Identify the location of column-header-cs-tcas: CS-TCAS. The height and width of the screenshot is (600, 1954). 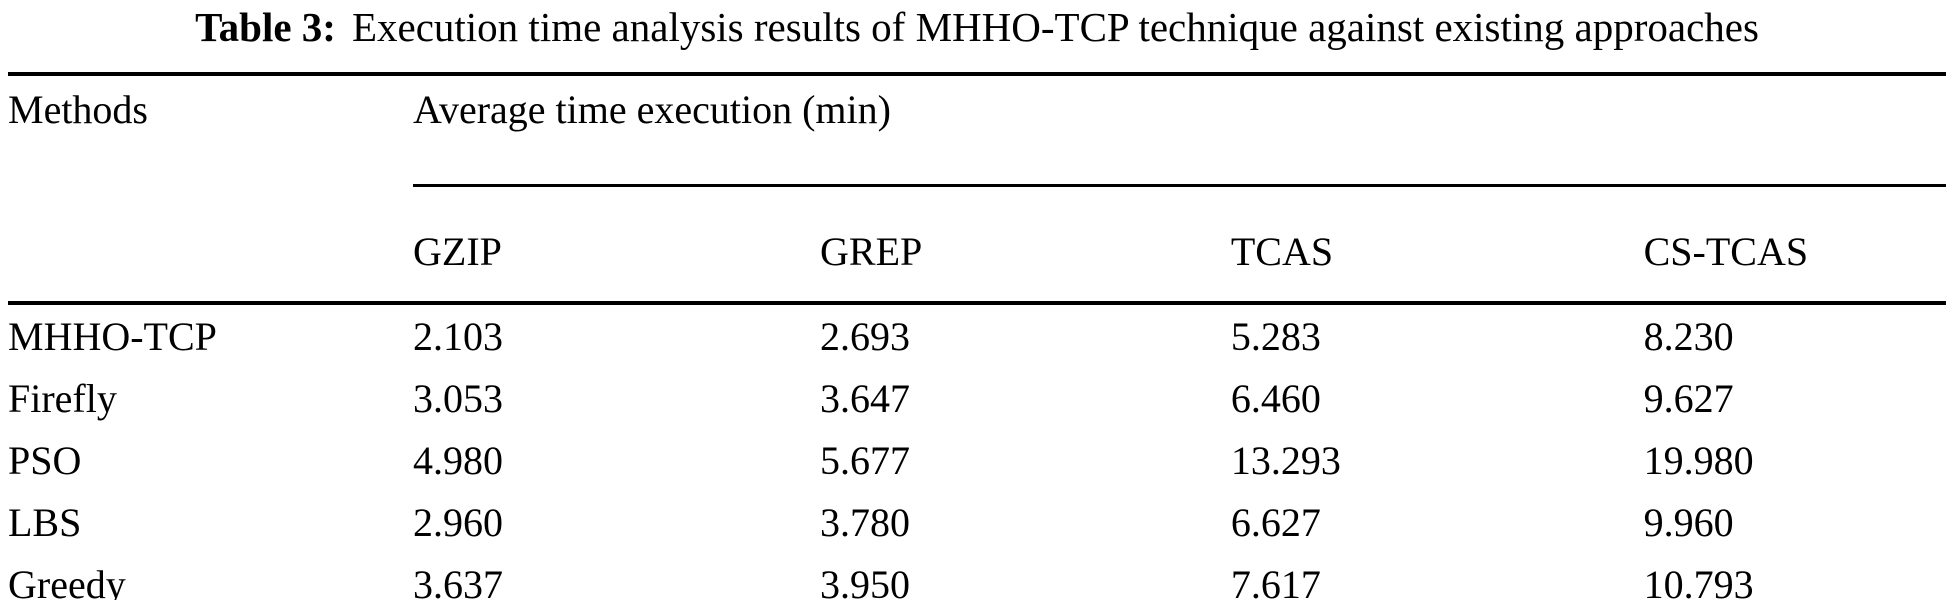
(1794, 245).